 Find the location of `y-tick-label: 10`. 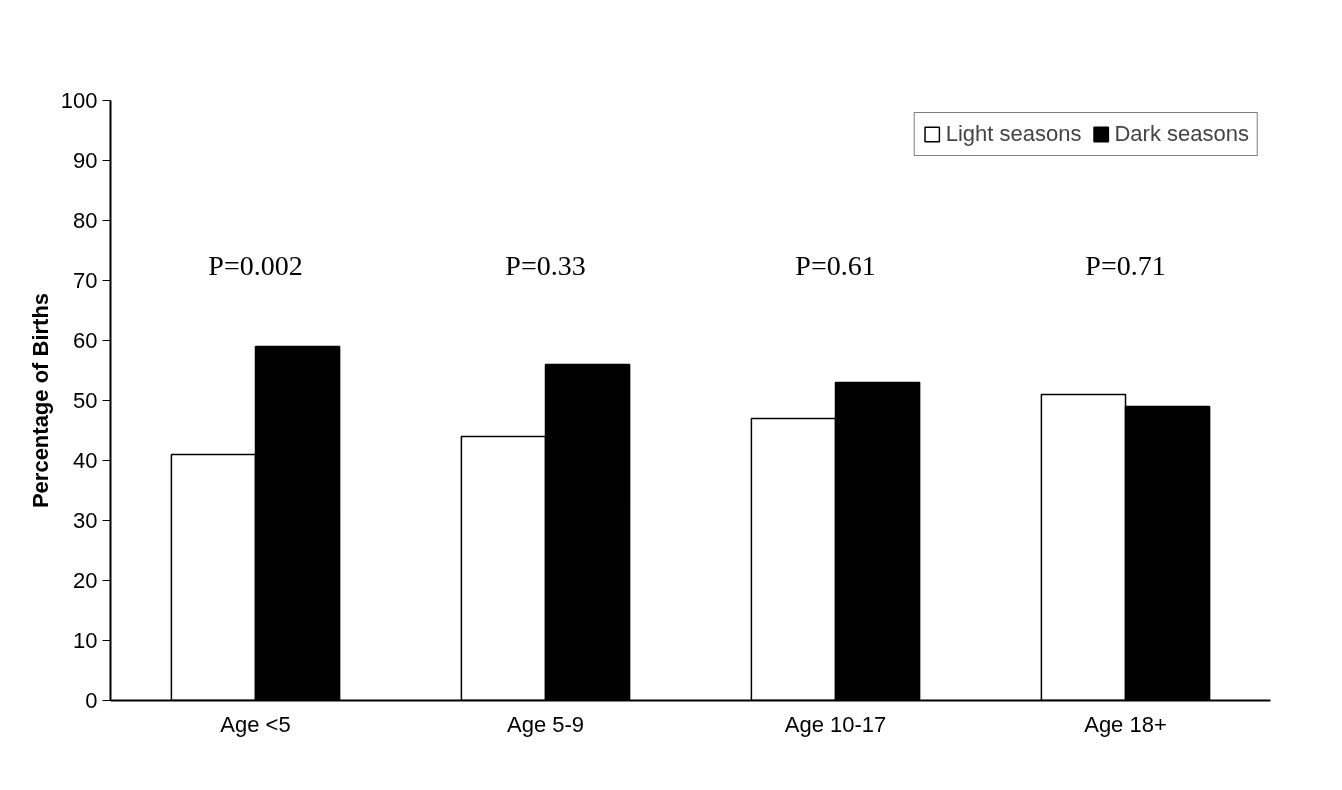

y-tick-label: 10 is located at coordinates (85, 640).